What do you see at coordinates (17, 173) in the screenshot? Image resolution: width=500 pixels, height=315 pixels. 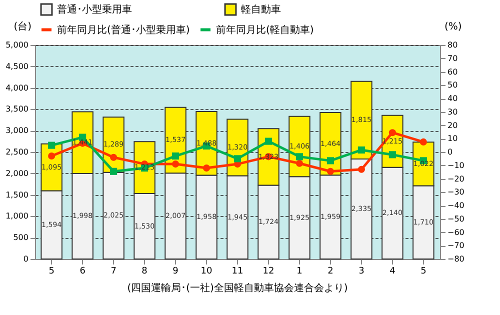 I see `y-tick-label: 2,000` at bounding box center [17, 173].